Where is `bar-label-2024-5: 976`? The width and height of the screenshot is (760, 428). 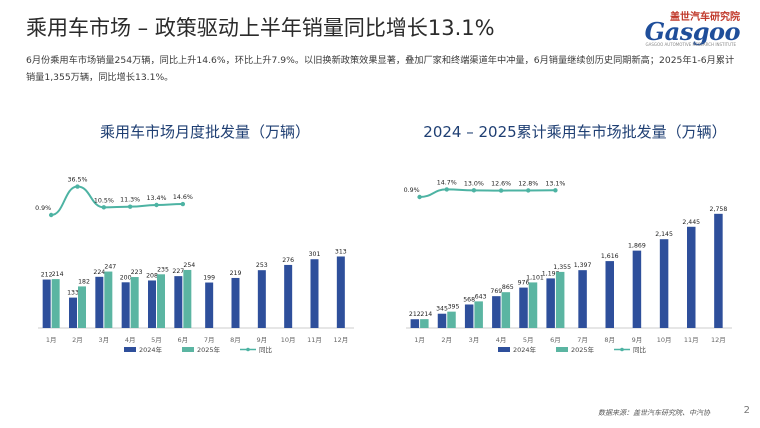
bar-label-2024-5: 976 is located at coordinates (524, 283).